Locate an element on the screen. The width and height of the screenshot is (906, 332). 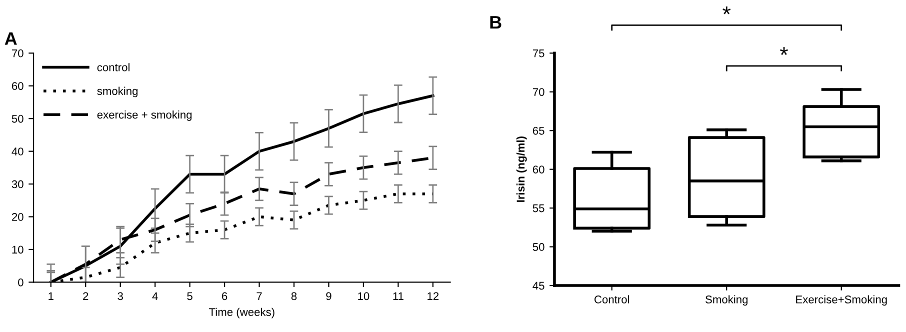
x-tick-label: 8 is located at coordinates (294, 296).